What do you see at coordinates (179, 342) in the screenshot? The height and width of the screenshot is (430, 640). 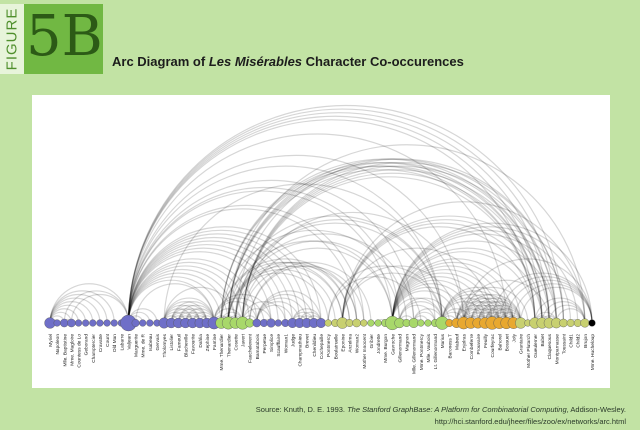 I see `node-label-18: Fameuil` at bounding box center [179, 342].